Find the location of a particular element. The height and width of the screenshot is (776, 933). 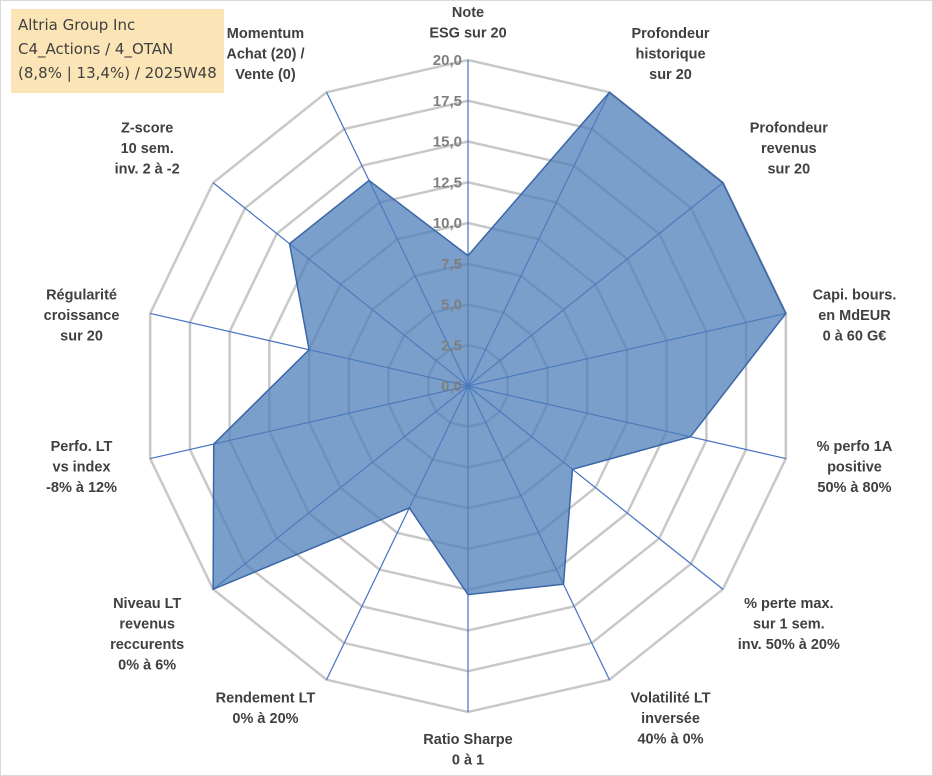

axis-label-13: Momentum Achat (20) / Vente (0) is located at coordinates (265, 54).